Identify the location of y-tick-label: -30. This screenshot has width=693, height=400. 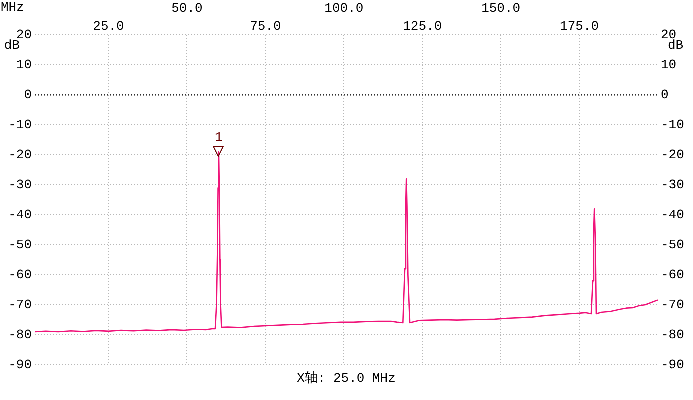
(20, 185).